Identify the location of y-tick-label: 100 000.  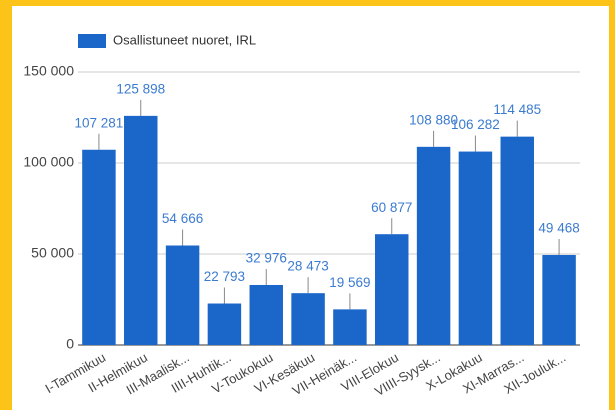
(48, 162).